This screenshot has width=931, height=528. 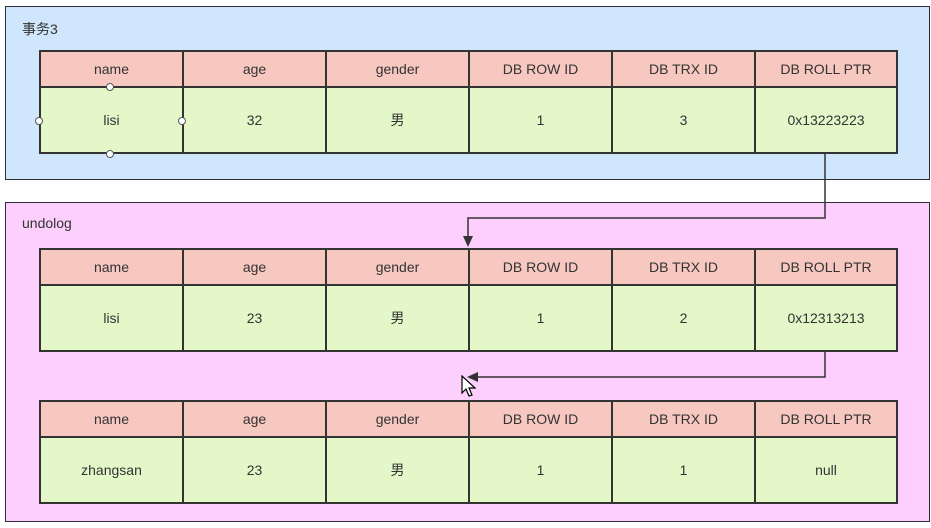 I want to click on table-row: zhangsan 23 男 1 1 null, so click(x=468, y=470).